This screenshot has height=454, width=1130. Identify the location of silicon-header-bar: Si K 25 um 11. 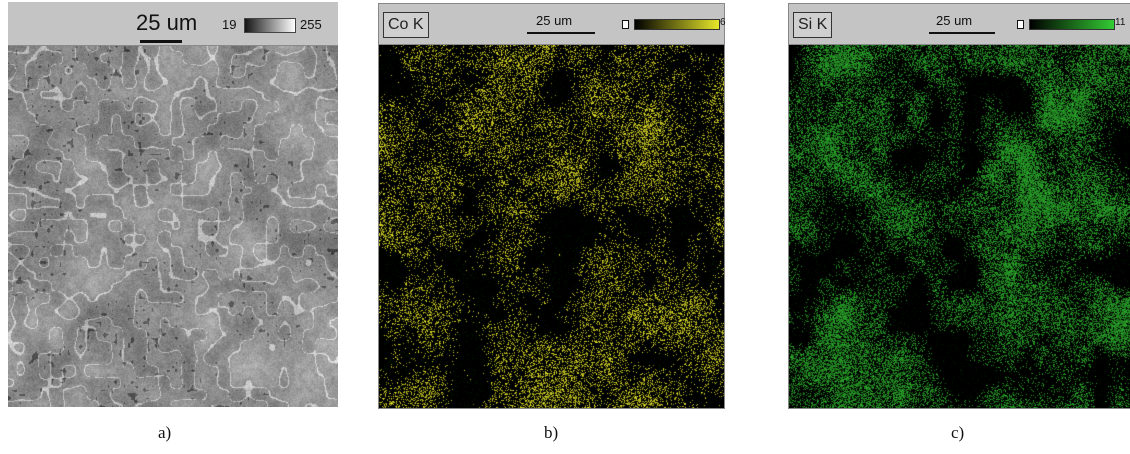
(959, 24).